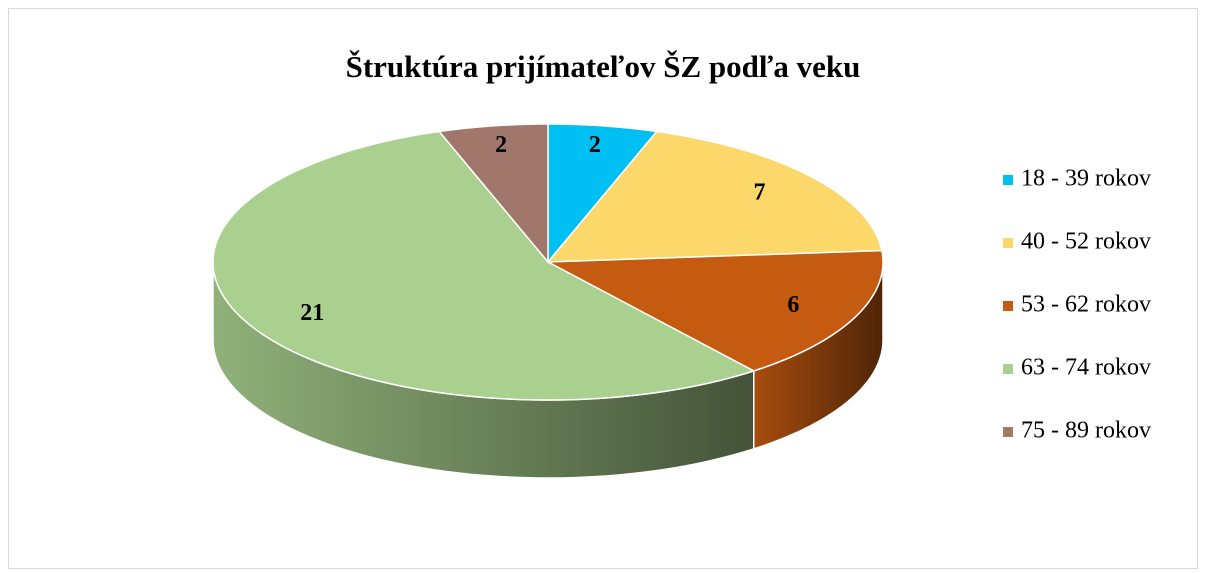  What do you see at coordinates (1086, 368) in the screenshot?
I see `legend-label: 63 - 74 rokov` at bounding box center [1086, 368].